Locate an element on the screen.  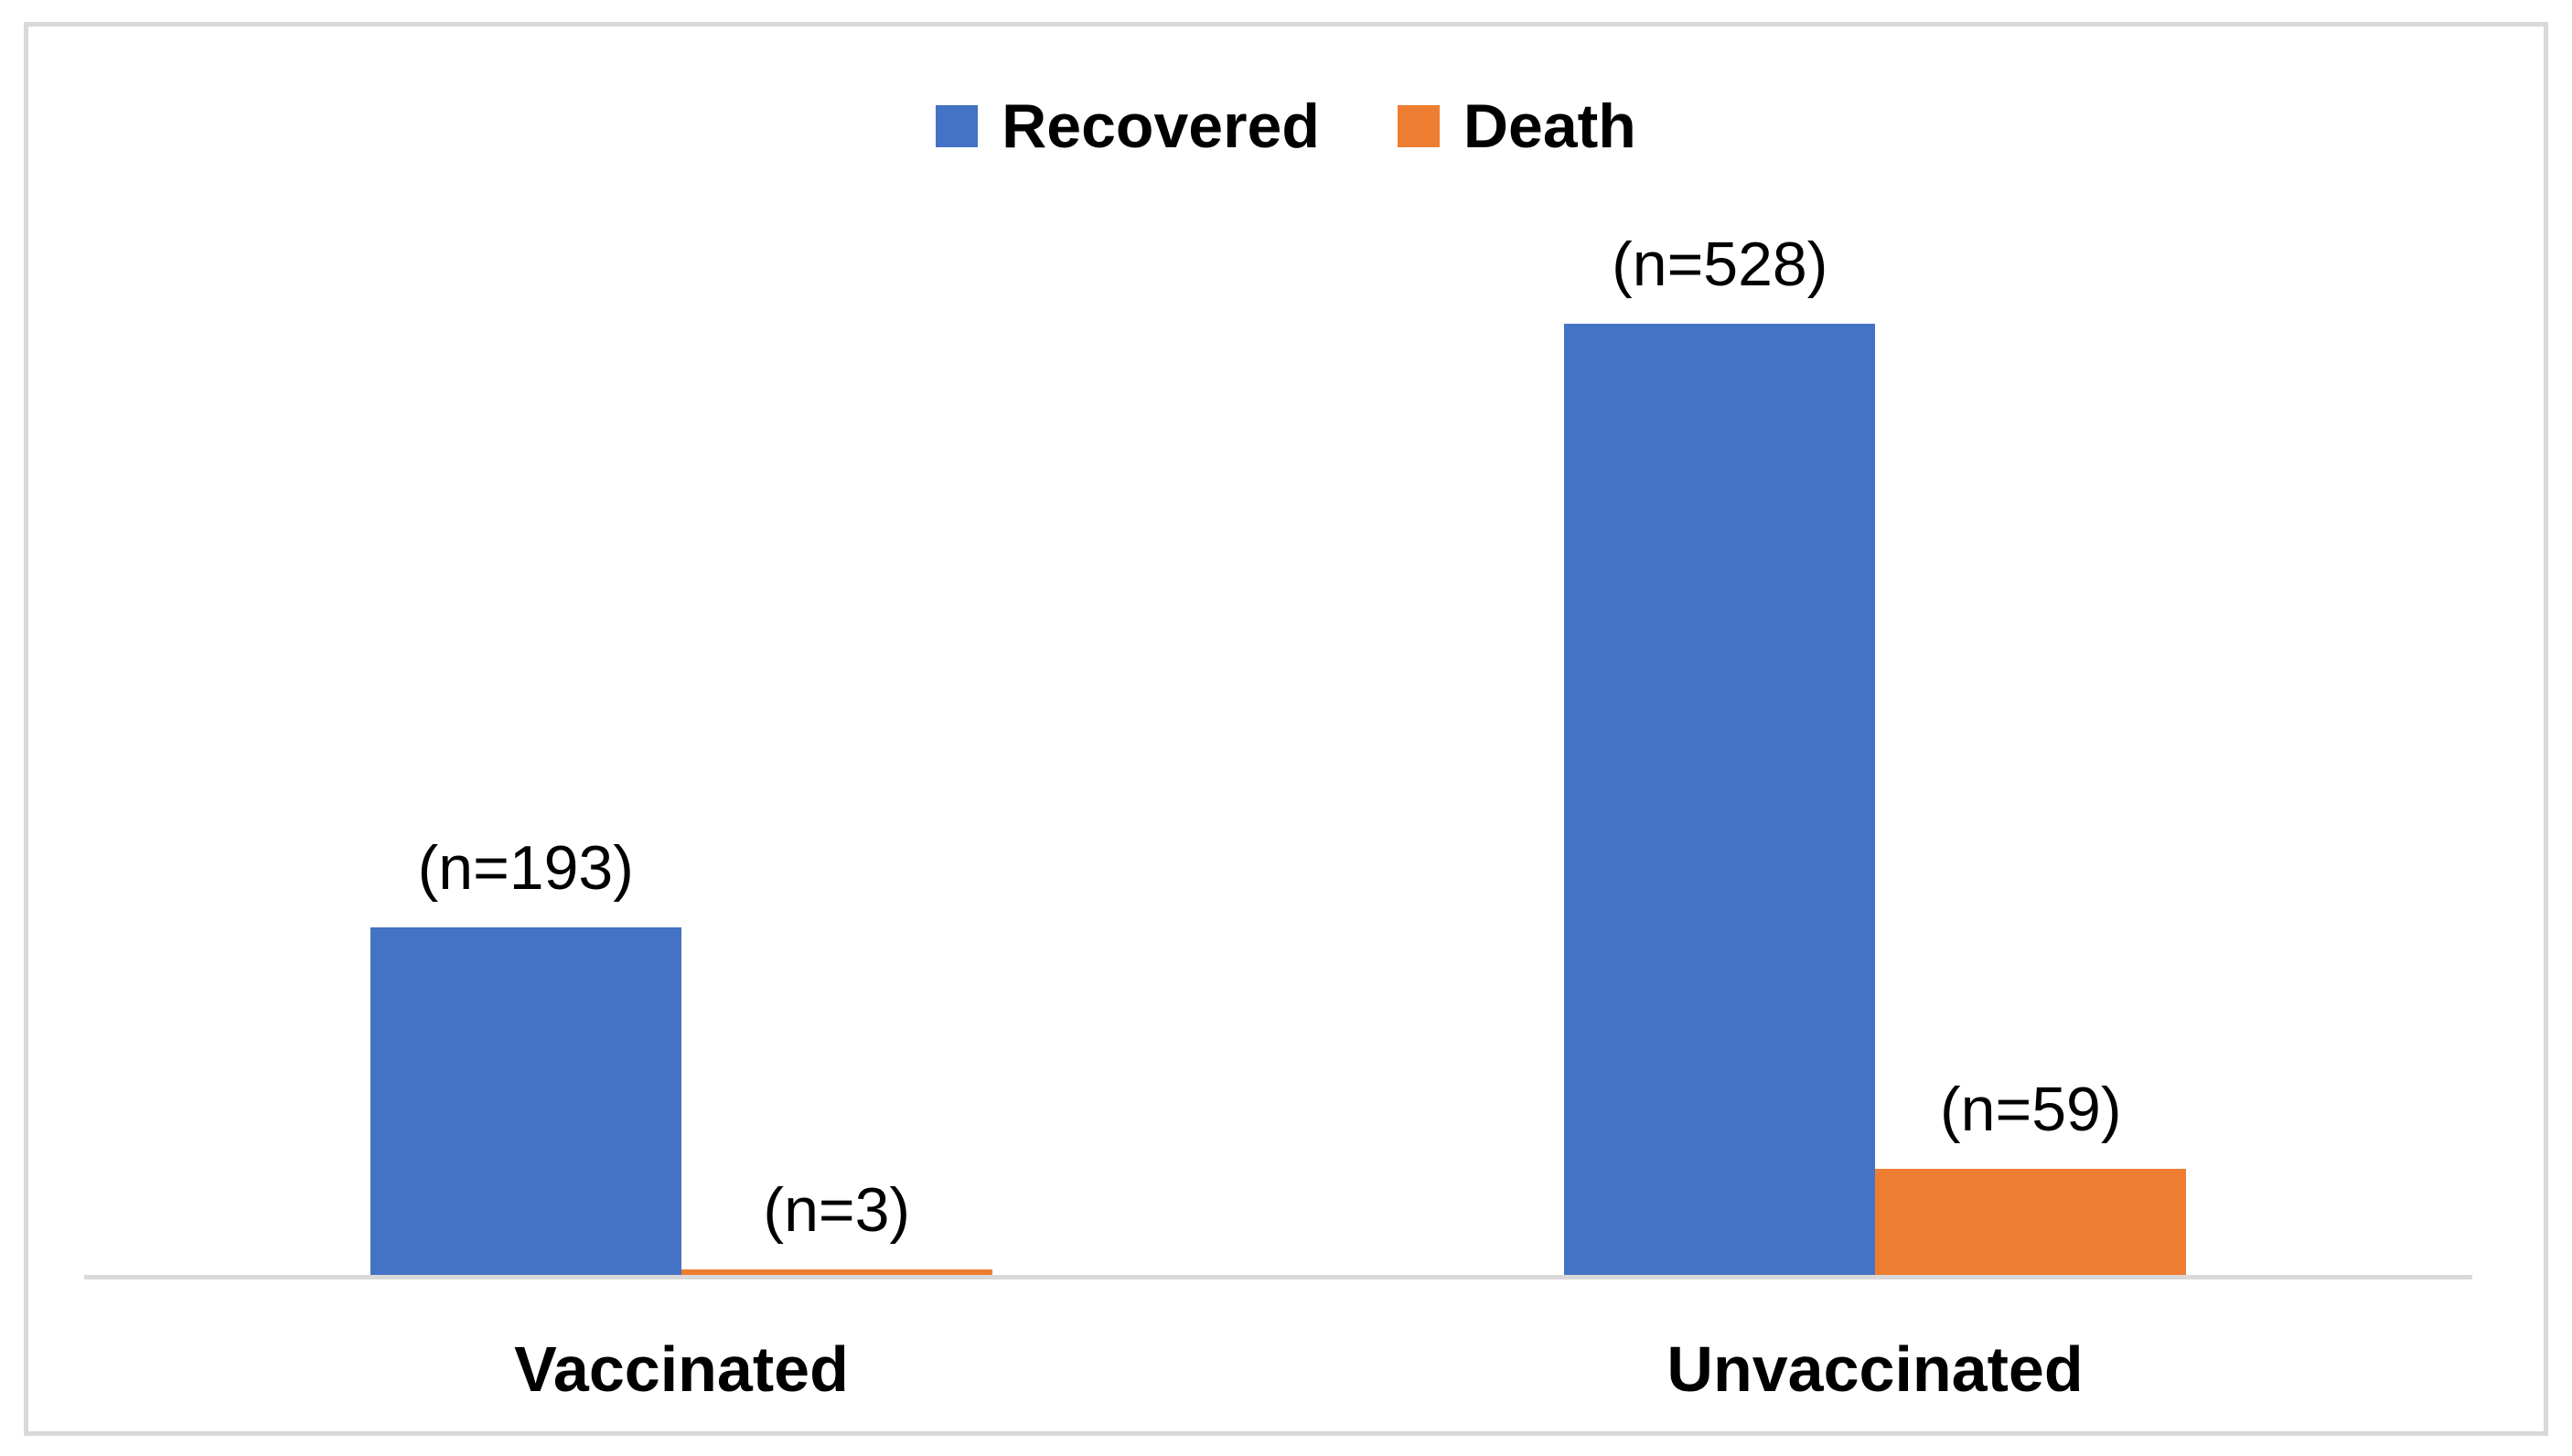
bar-death-unvaccinated is located at coordinates (2031, 1222).